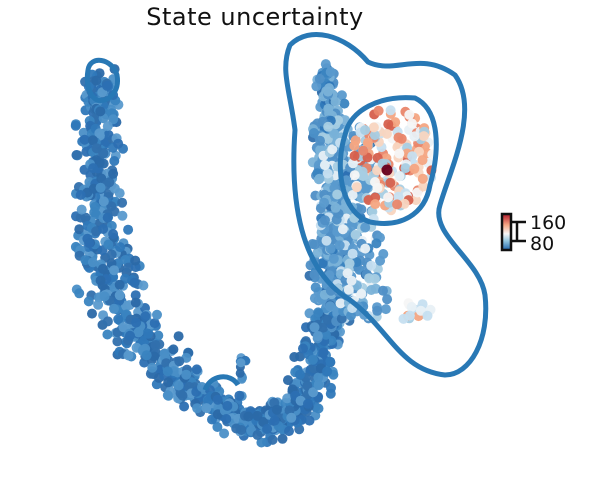 The height and width of the screenshot is (497, 591). Describe the element at coordinates (387, 170) in the screenshot. I see `max-uncertainty-point` at that location.